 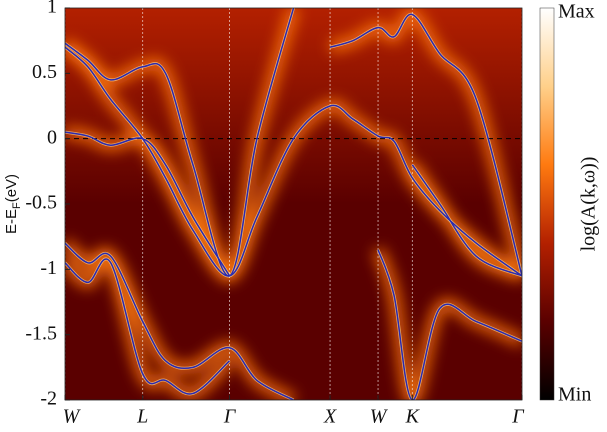 What do you see at coordinates (41, 333) in the screenshot?
I see `y-tick-label: -1.5` at bounding box center [41, 333].